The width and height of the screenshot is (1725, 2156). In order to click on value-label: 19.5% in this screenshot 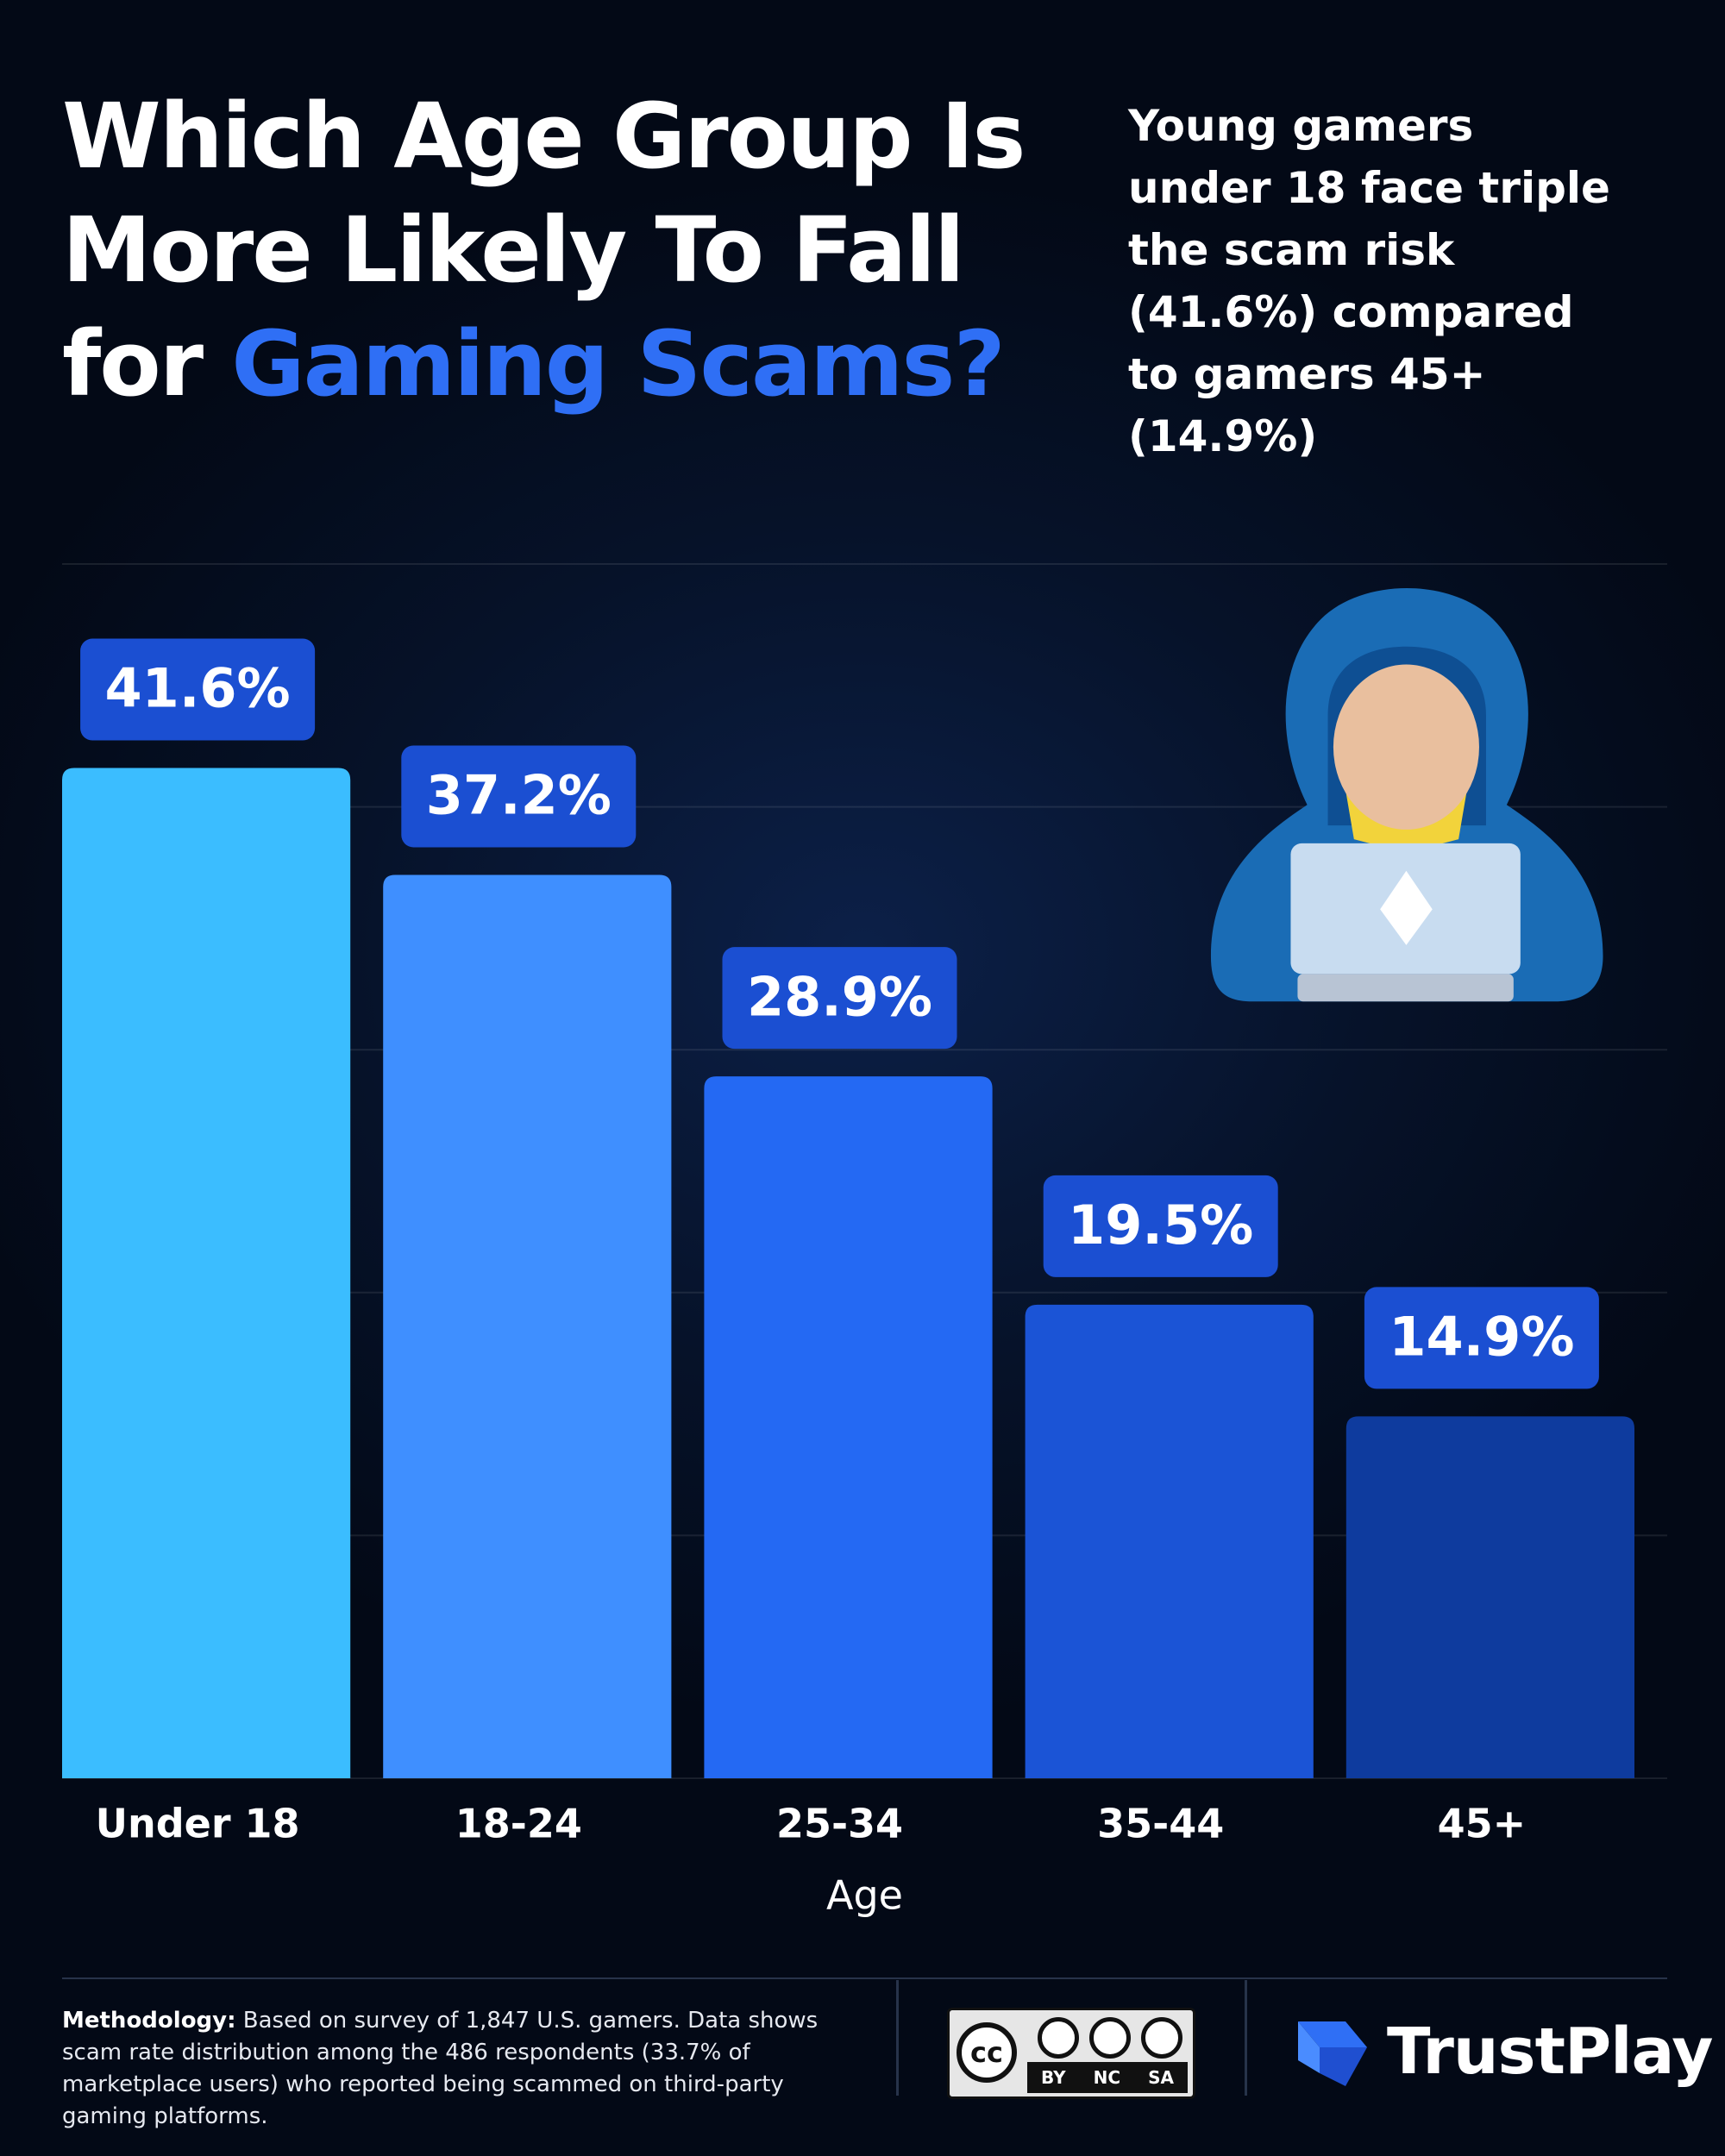, I will do `click(1161, 1225)`.